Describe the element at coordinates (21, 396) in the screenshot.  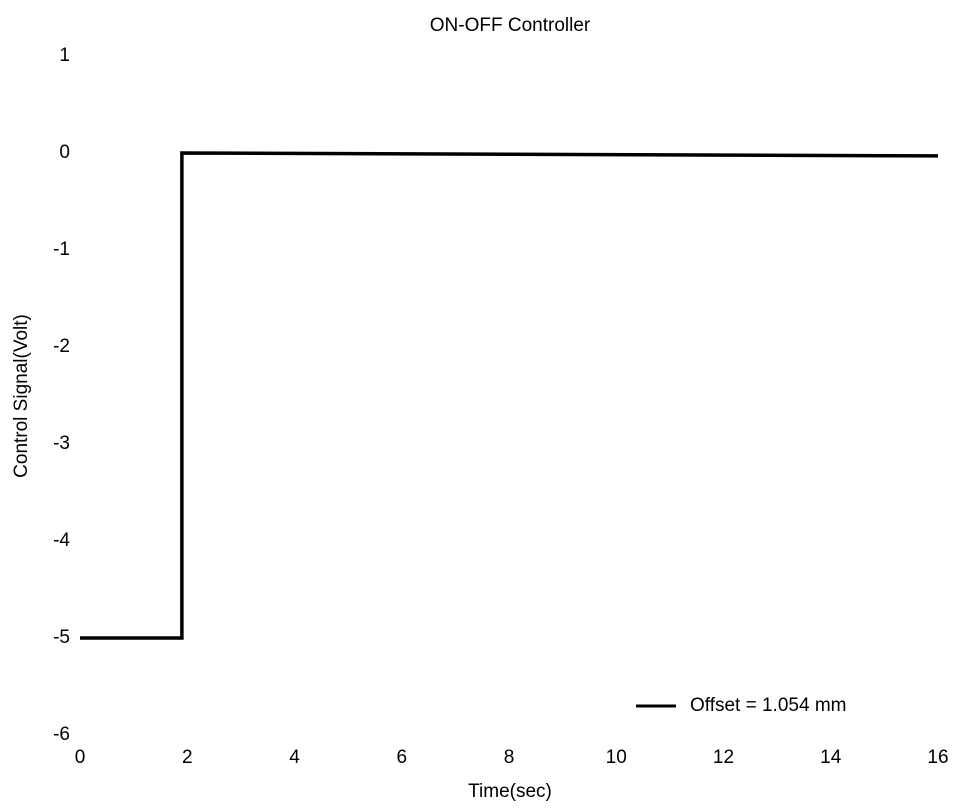
I see `y-axis-label: Control Signal(Volt)` at that location.